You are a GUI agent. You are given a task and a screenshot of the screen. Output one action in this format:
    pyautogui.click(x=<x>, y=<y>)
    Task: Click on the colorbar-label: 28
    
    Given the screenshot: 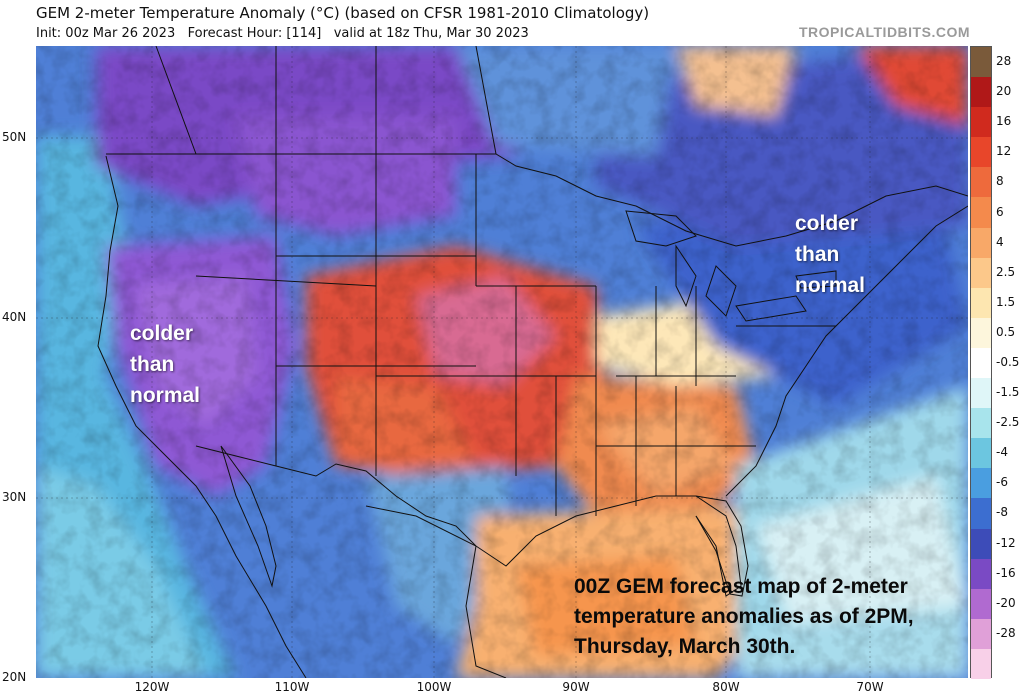 What is the action you would take?
    pyautogui.click(x=1004, y=61)
    